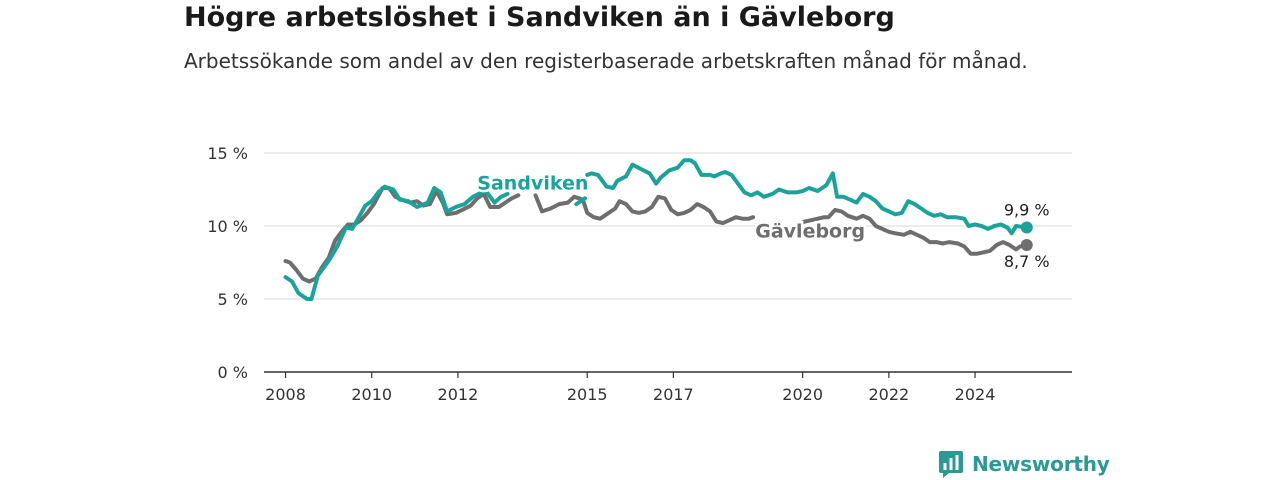 This screenshot has width=1280, height=480. I want to click on y-tick-label: 5 %, so click(233, 299).